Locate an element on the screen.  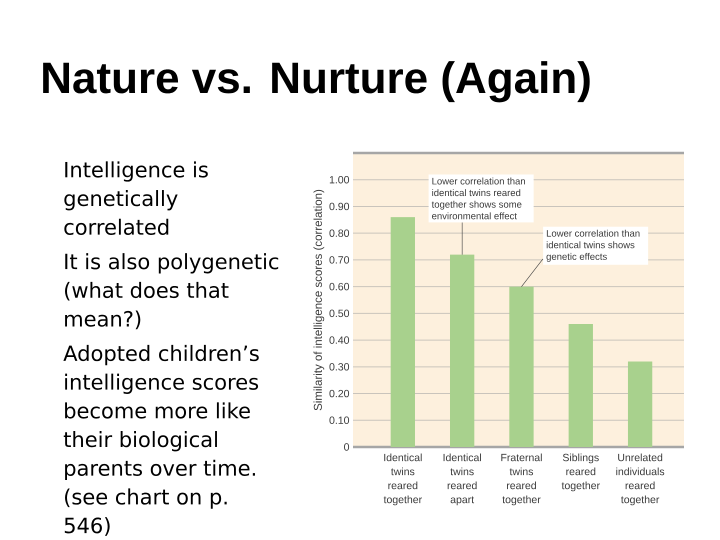
x-tick-label: Siblings reared together is located at coordinates (581, 473).